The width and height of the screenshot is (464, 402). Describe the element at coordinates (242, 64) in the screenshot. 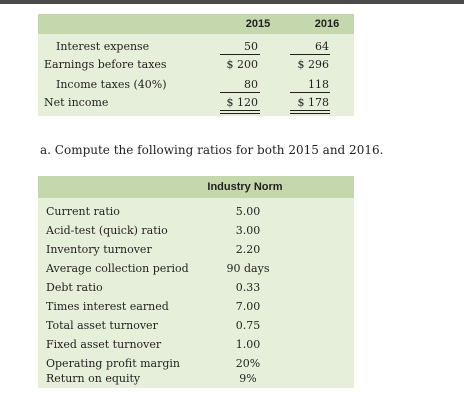

I see `ebt-2015: $ 200` at that location.